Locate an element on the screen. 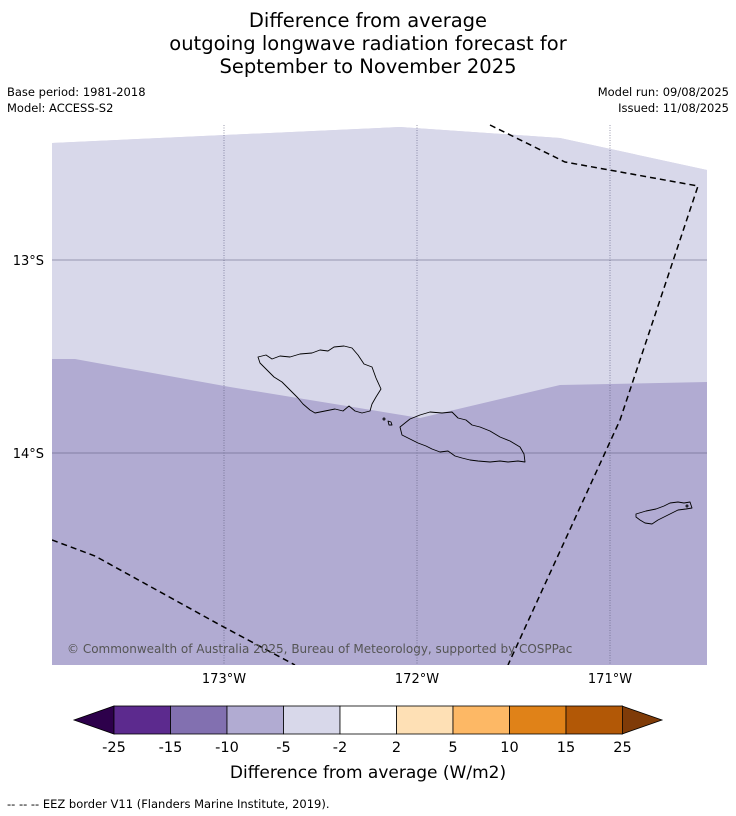 This screenshot has height=816, width=736. colorbar-tick-label: 5 is located at coordinates (452, 748).